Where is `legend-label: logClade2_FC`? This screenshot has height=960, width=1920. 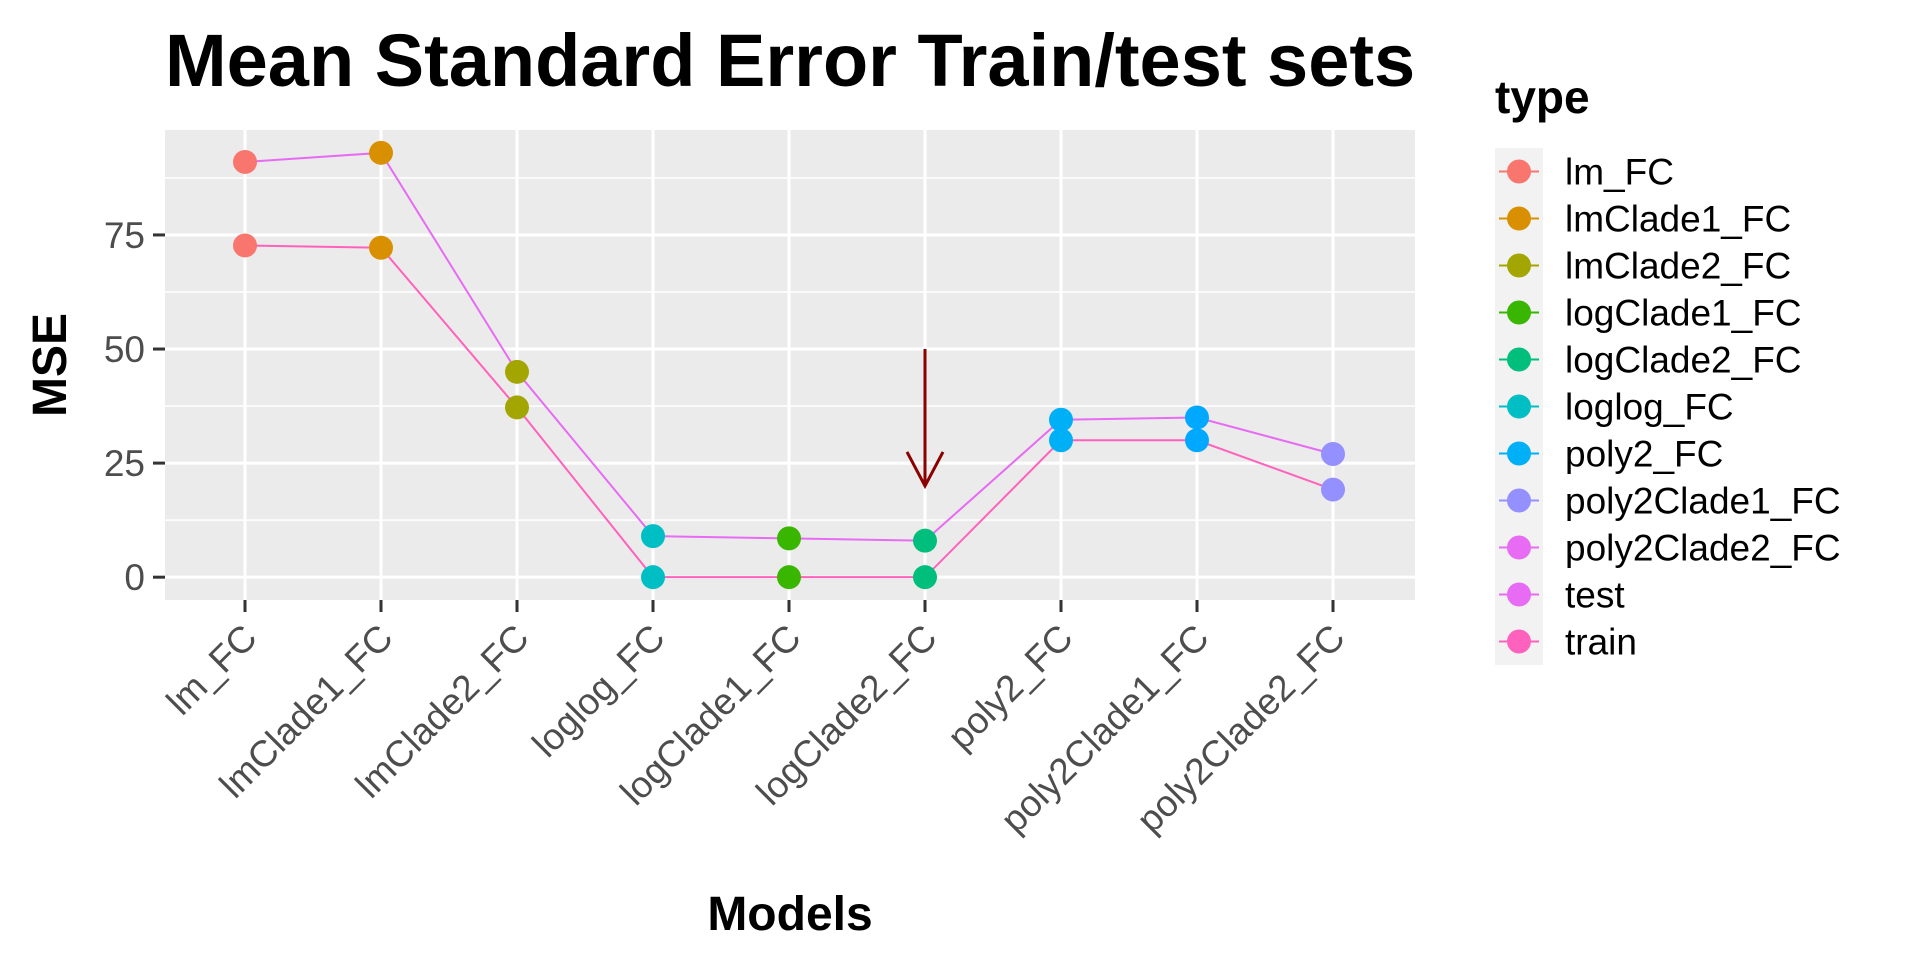 legend-label: logClade2_FC is located at coordinates (1683, 360).